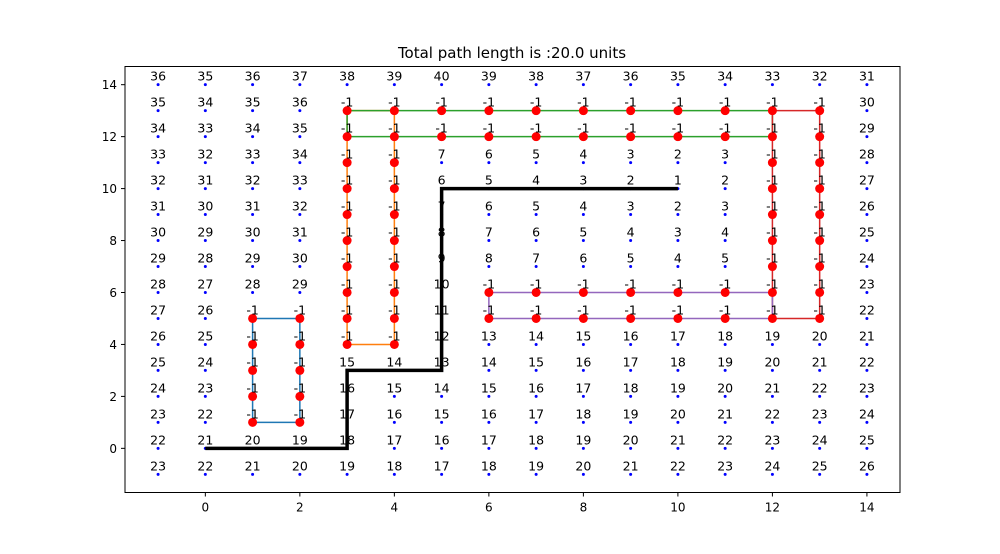  I want to click on cell-value-label: 29, so click(300, 283).